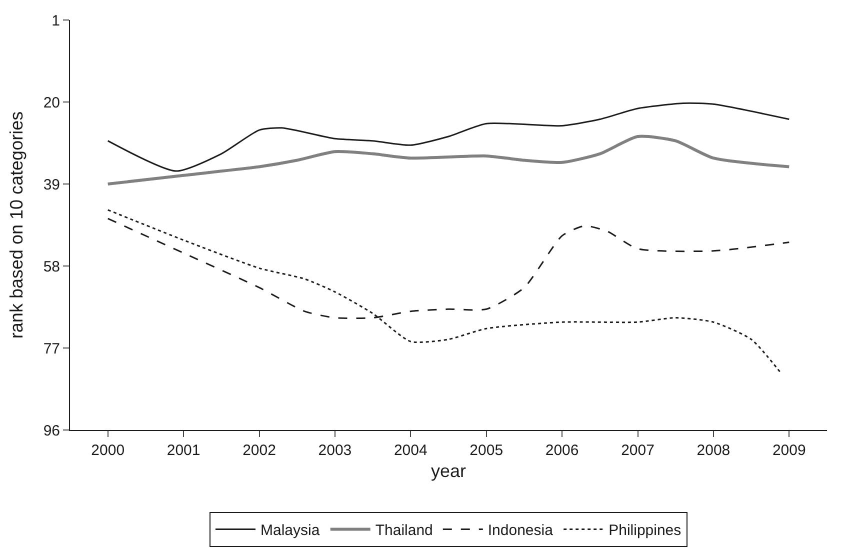 Image resolution: width=857 pixels, height=559 pixels. What do you see at coordinates (51, 267) in the screenshot?
I see `y-tick-label: 58` at bounding box center [51, 267].